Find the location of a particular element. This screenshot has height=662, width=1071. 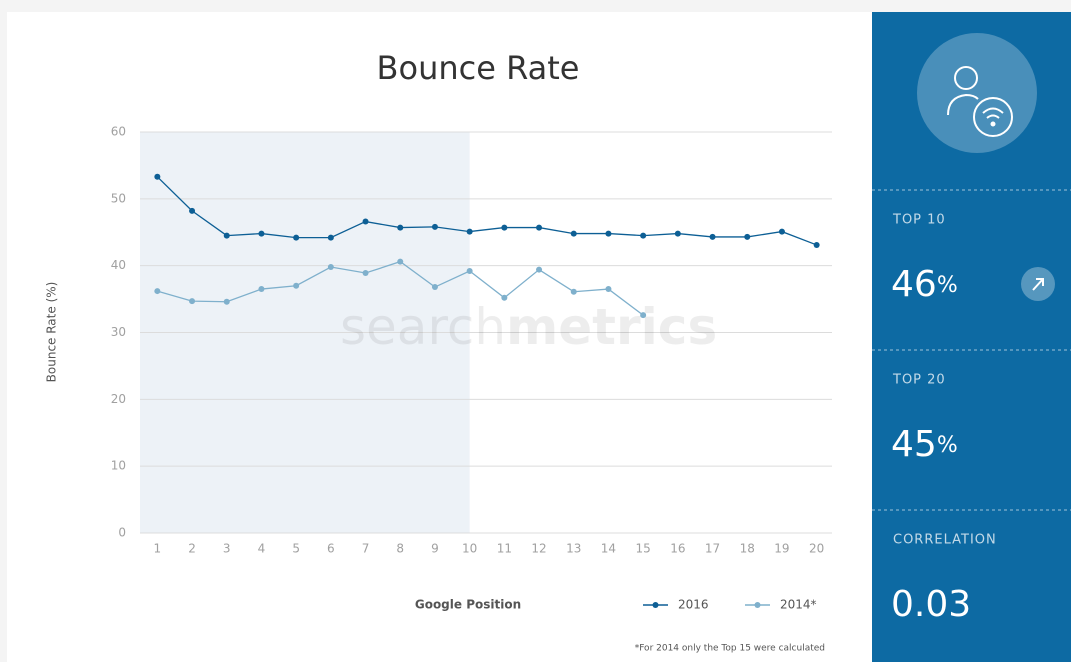

stat-value: 45% is located at coordinates (924, 444).